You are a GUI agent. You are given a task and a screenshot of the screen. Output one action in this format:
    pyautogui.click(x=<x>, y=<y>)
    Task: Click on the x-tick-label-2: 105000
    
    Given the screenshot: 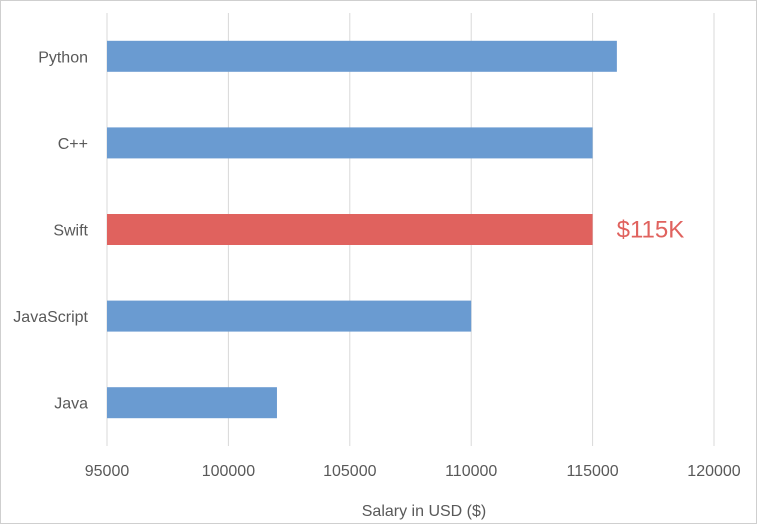 What is the action you would take?
    pyautogui.click(x=349, y=471)
    